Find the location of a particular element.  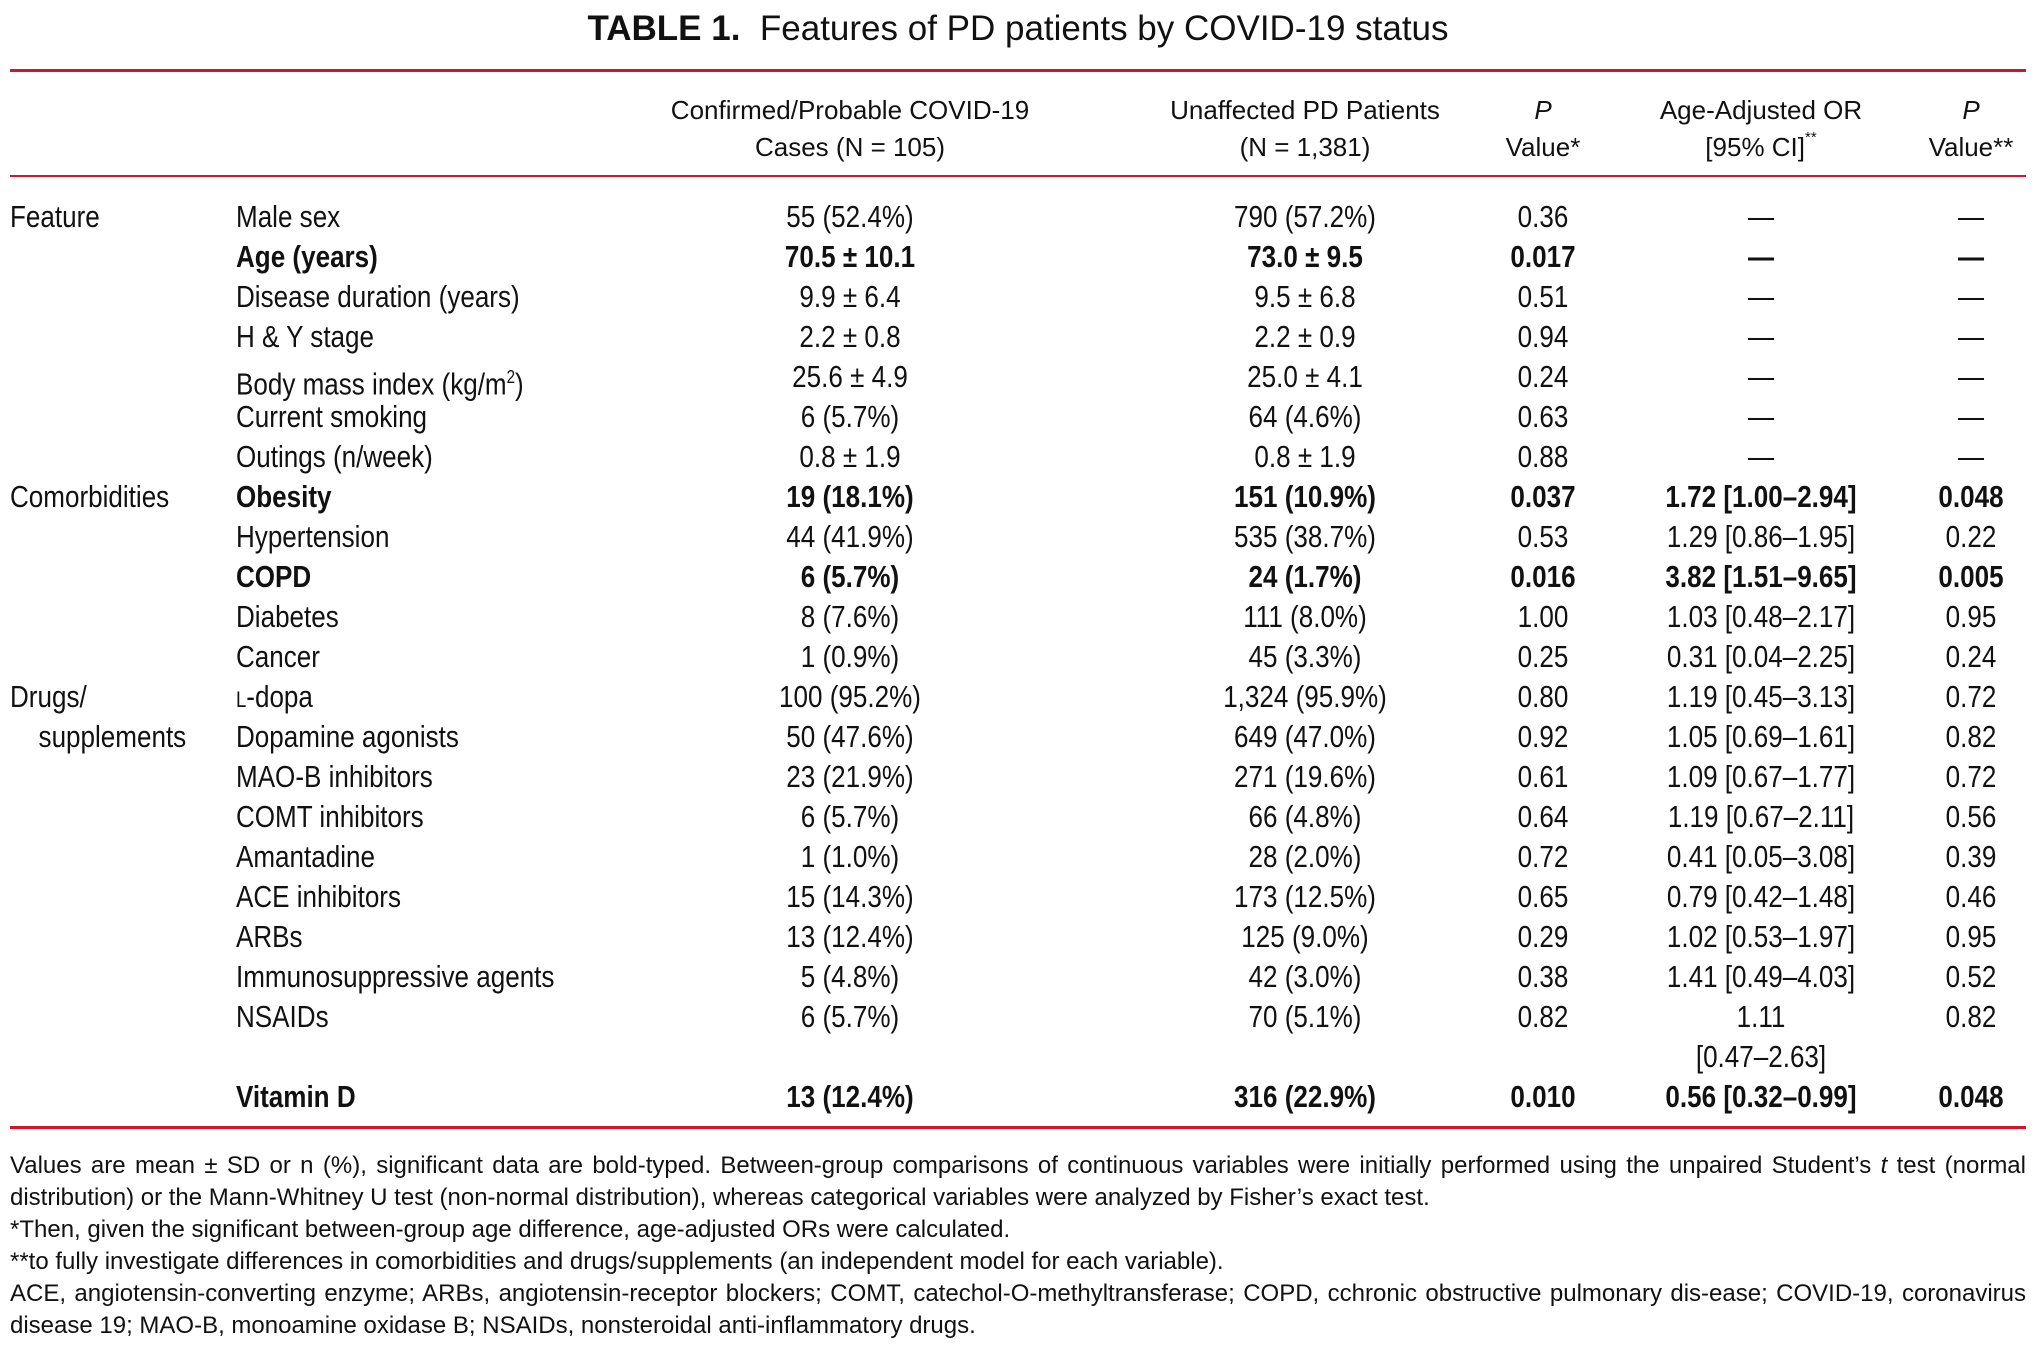

row-unaffected-value: 0.8 ± 1.9 is located at coordinates (1305, 456).